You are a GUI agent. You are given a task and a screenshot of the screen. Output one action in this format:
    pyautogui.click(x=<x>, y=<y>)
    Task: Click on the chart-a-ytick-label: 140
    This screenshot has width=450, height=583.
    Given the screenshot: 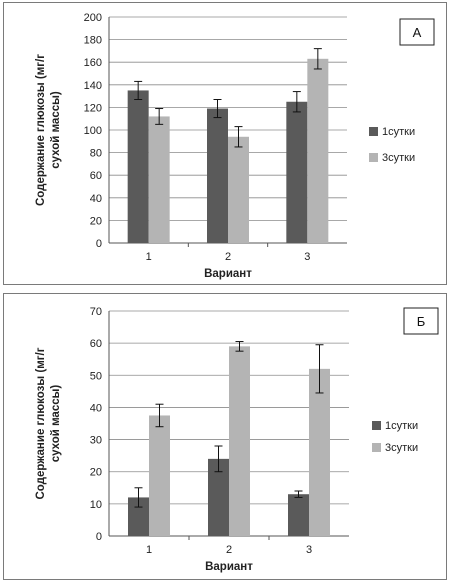 What is the action you would take?
    pyautogui.click(x=93, y=86)
    